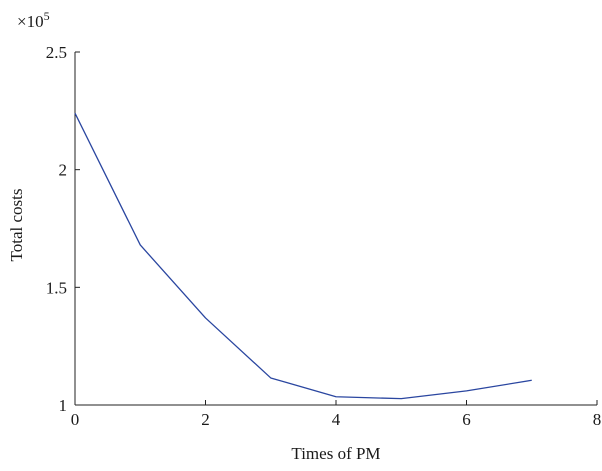 The width and height of the screenshot is (602, 471). Describe the element at coordinates (75, 419) in the screenshot. I see `x-tick-label: 0` at that location.